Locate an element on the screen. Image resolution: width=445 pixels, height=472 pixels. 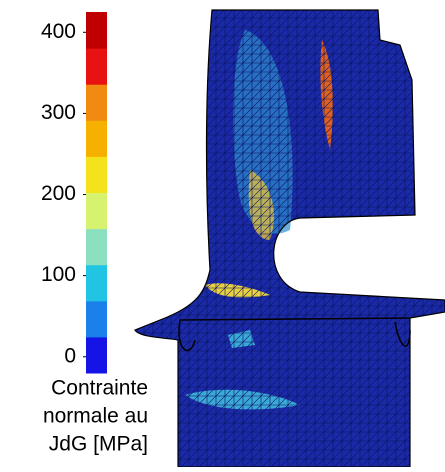
tick-label: 200 is located at coordinates (58, 193).